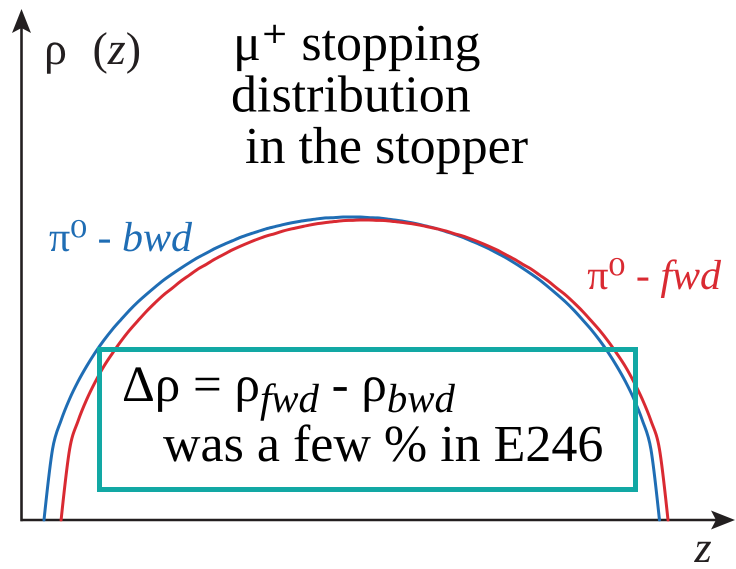 The width and height of the screenshot is (736, 569). Describe the element at coordinates (702, 546) in the screenshot. I see `x-axis-title: z` at that location.